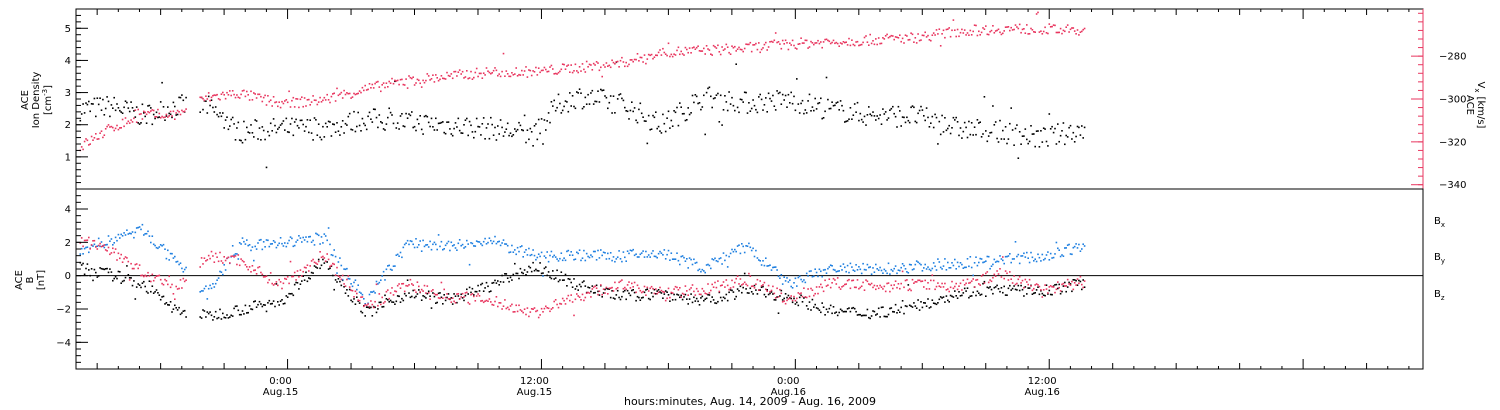 The width and height of the screenshot is (1500, 410). I want to click on x-tick-date-label: Aug.16, so click(1041, 392).